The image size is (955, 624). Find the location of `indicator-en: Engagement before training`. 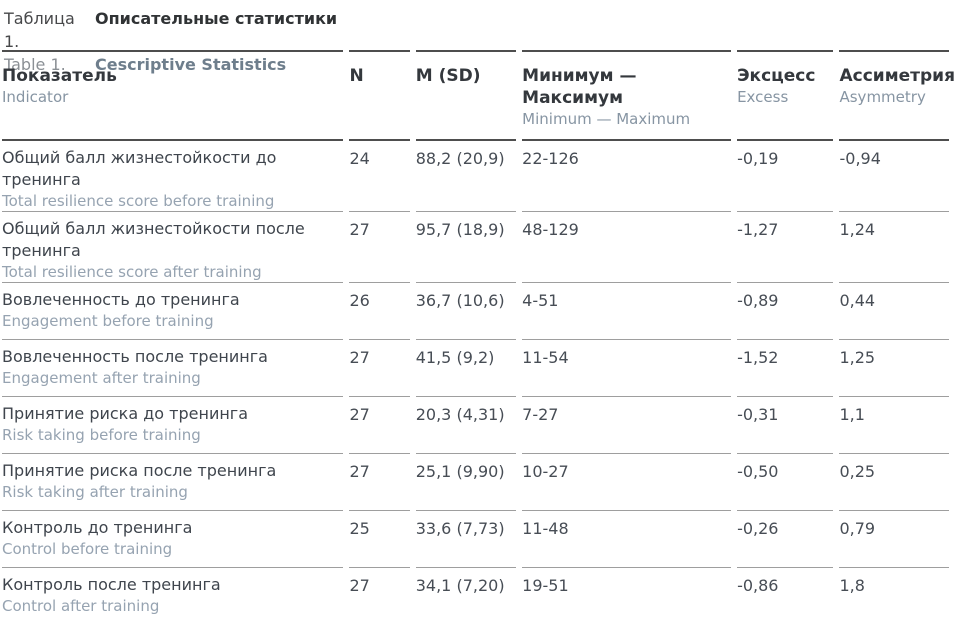

indicator-en: Engagement before training is located at coordinates (108, 321).